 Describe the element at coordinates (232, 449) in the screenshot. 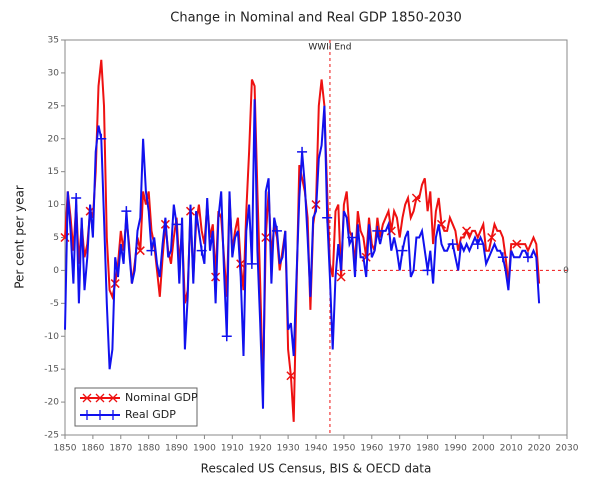

I see `x-tick-label: 1910` at that location.